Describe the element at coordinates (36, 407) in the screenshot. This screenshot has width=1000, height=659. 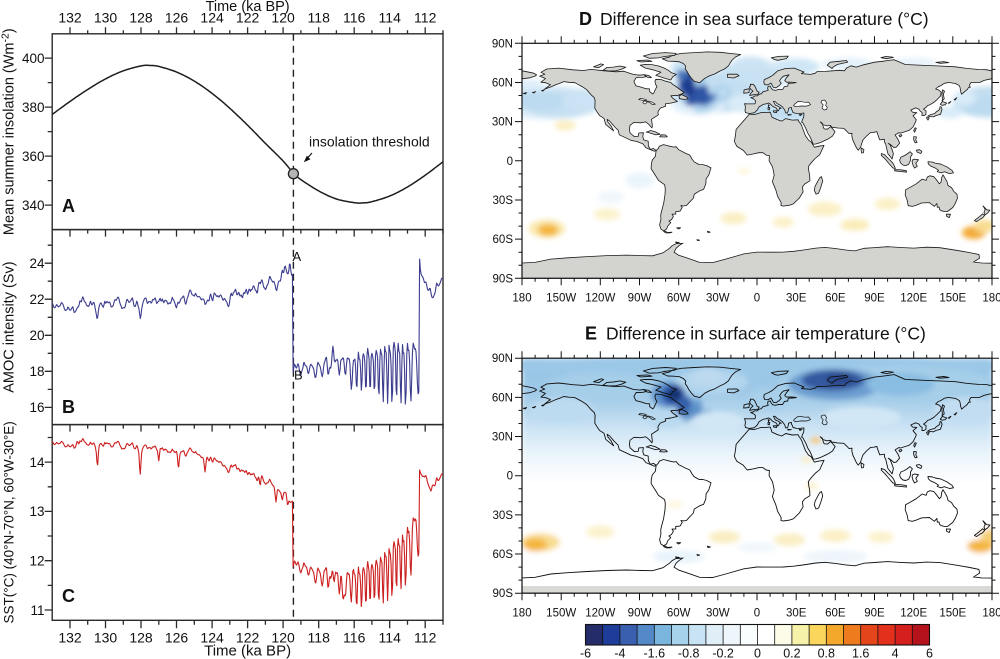
I see `svg-text: 16` at that location.